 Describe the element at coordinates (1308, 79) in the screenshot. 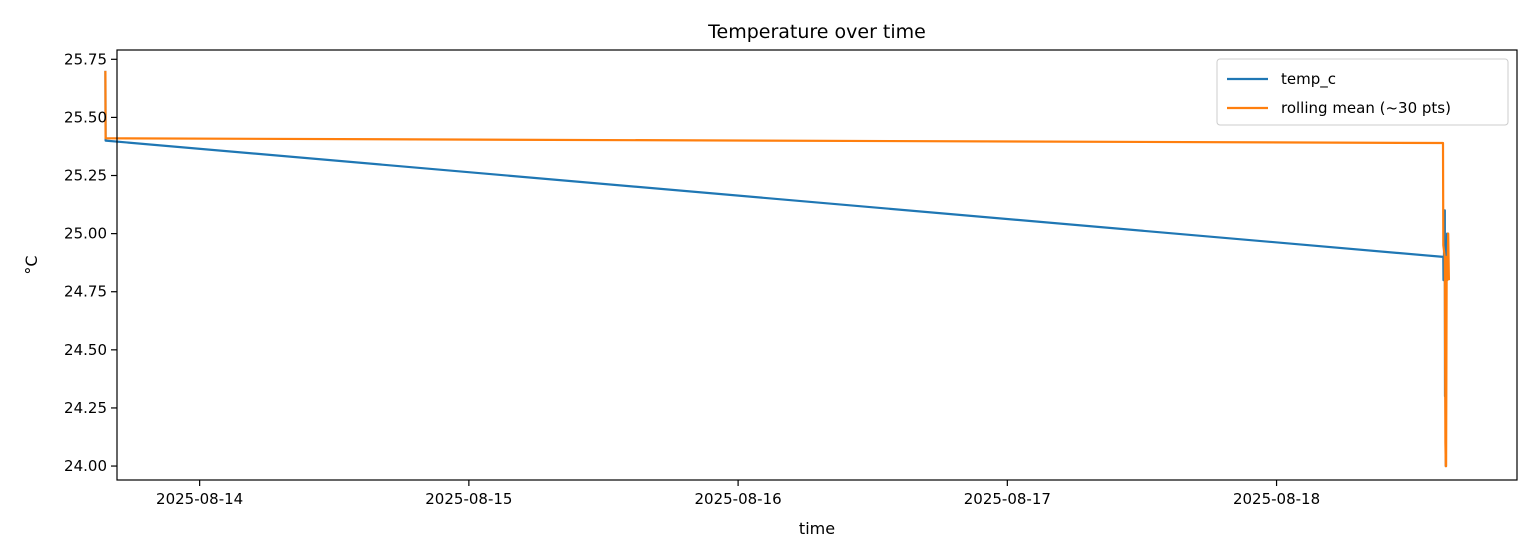

I see `legend-label-1: temp_c` at that location.